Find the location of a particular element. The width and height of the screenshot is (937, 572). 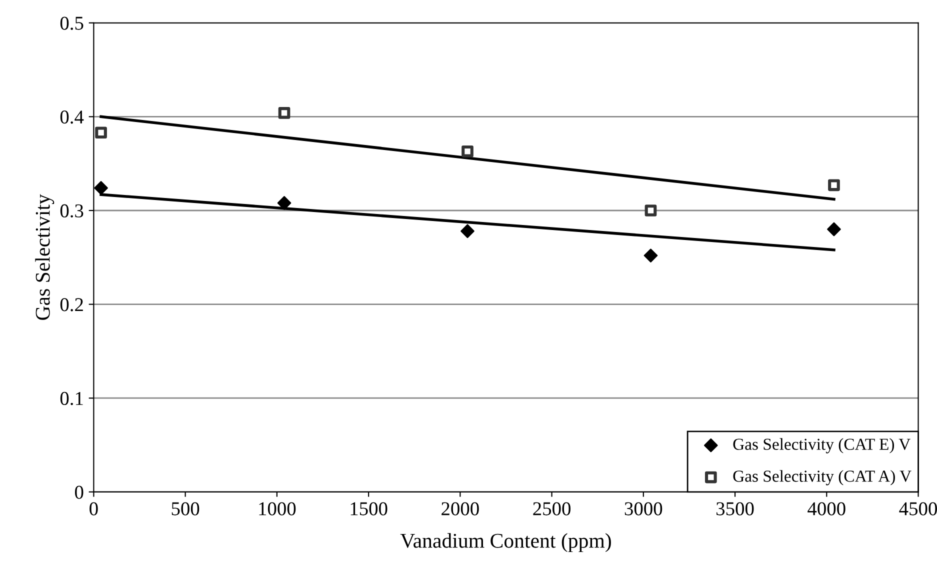

y-tick-label: 0 is located at coordinates (79, 492).